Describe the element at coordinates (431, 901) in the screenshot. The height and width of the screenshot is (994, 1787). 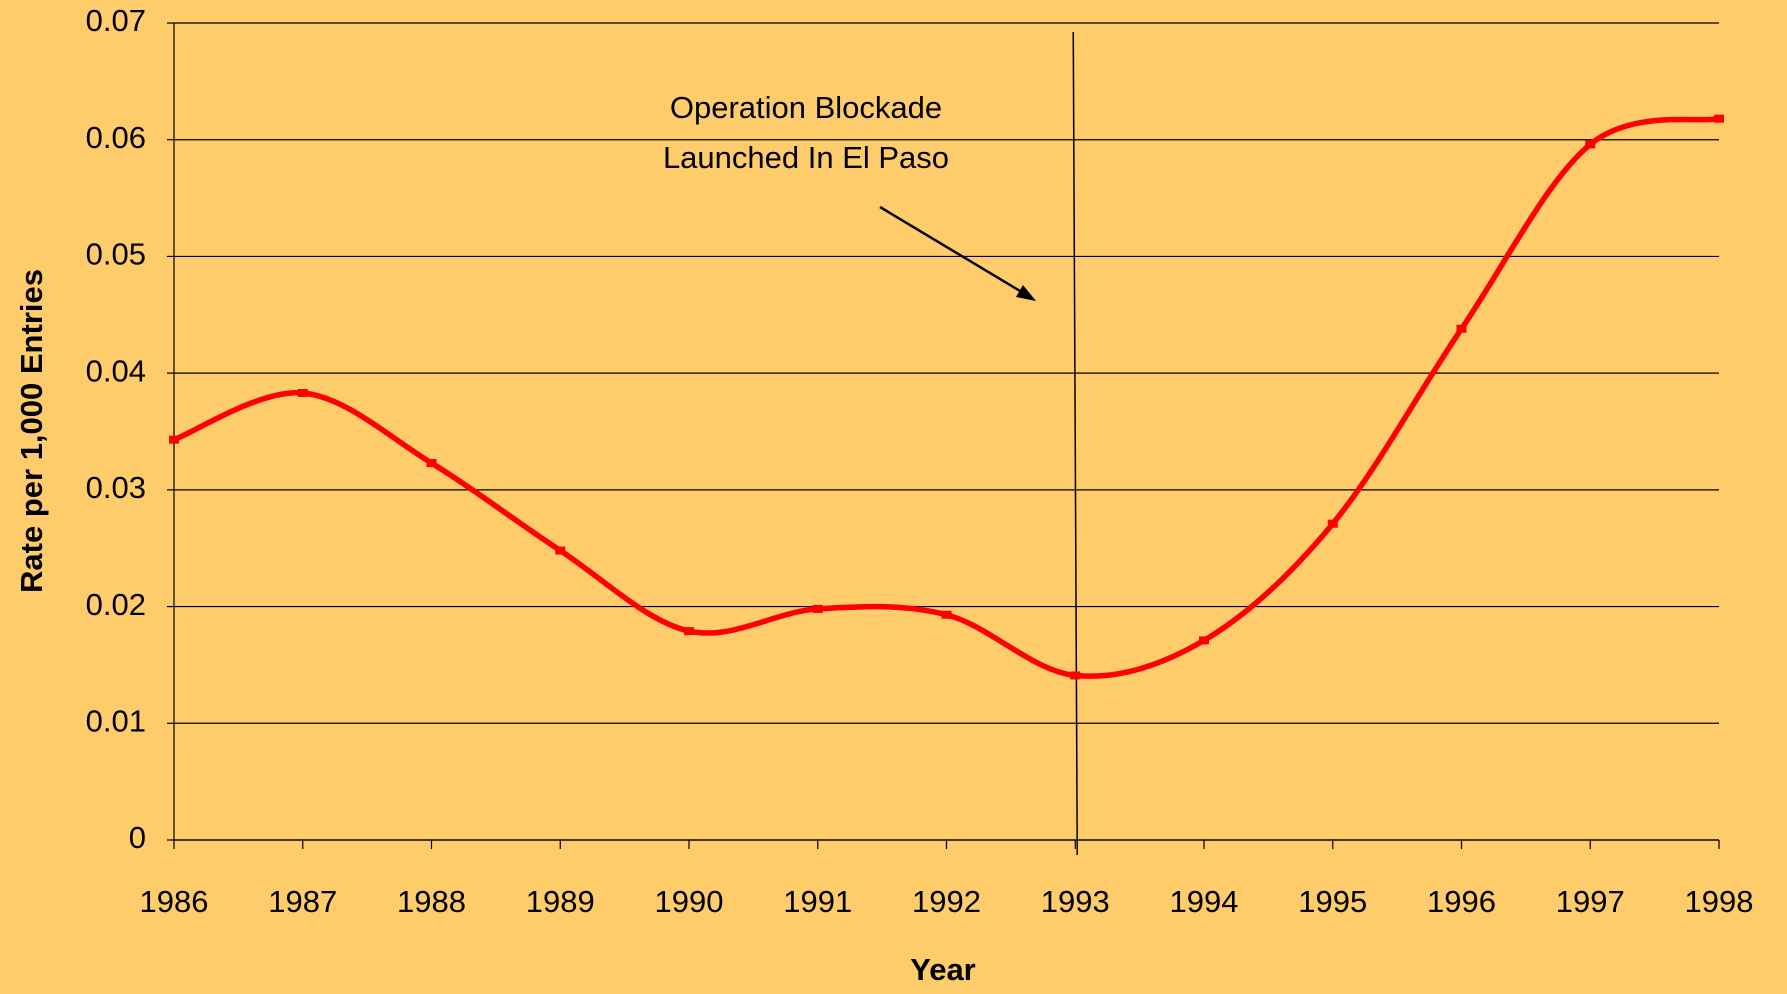
I see `x-tick-label: 1988` at that location.